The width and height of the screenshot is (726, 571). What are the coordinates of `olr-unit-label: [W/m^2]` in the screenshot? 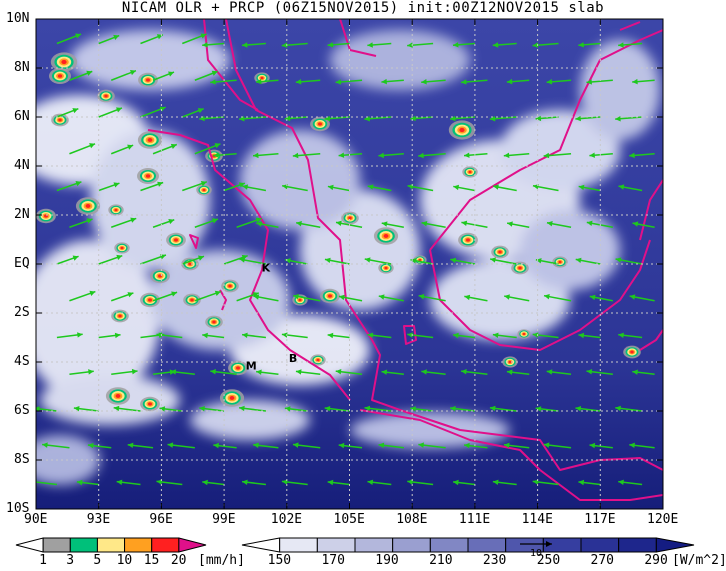 It's located at (699, 560).